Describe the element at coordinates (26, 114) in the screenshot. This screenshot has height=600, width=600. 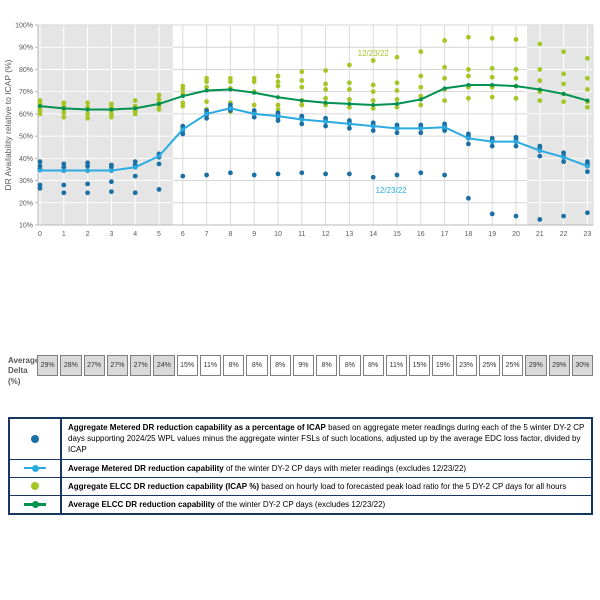
I see `y-tick-label: 60%` at that location.